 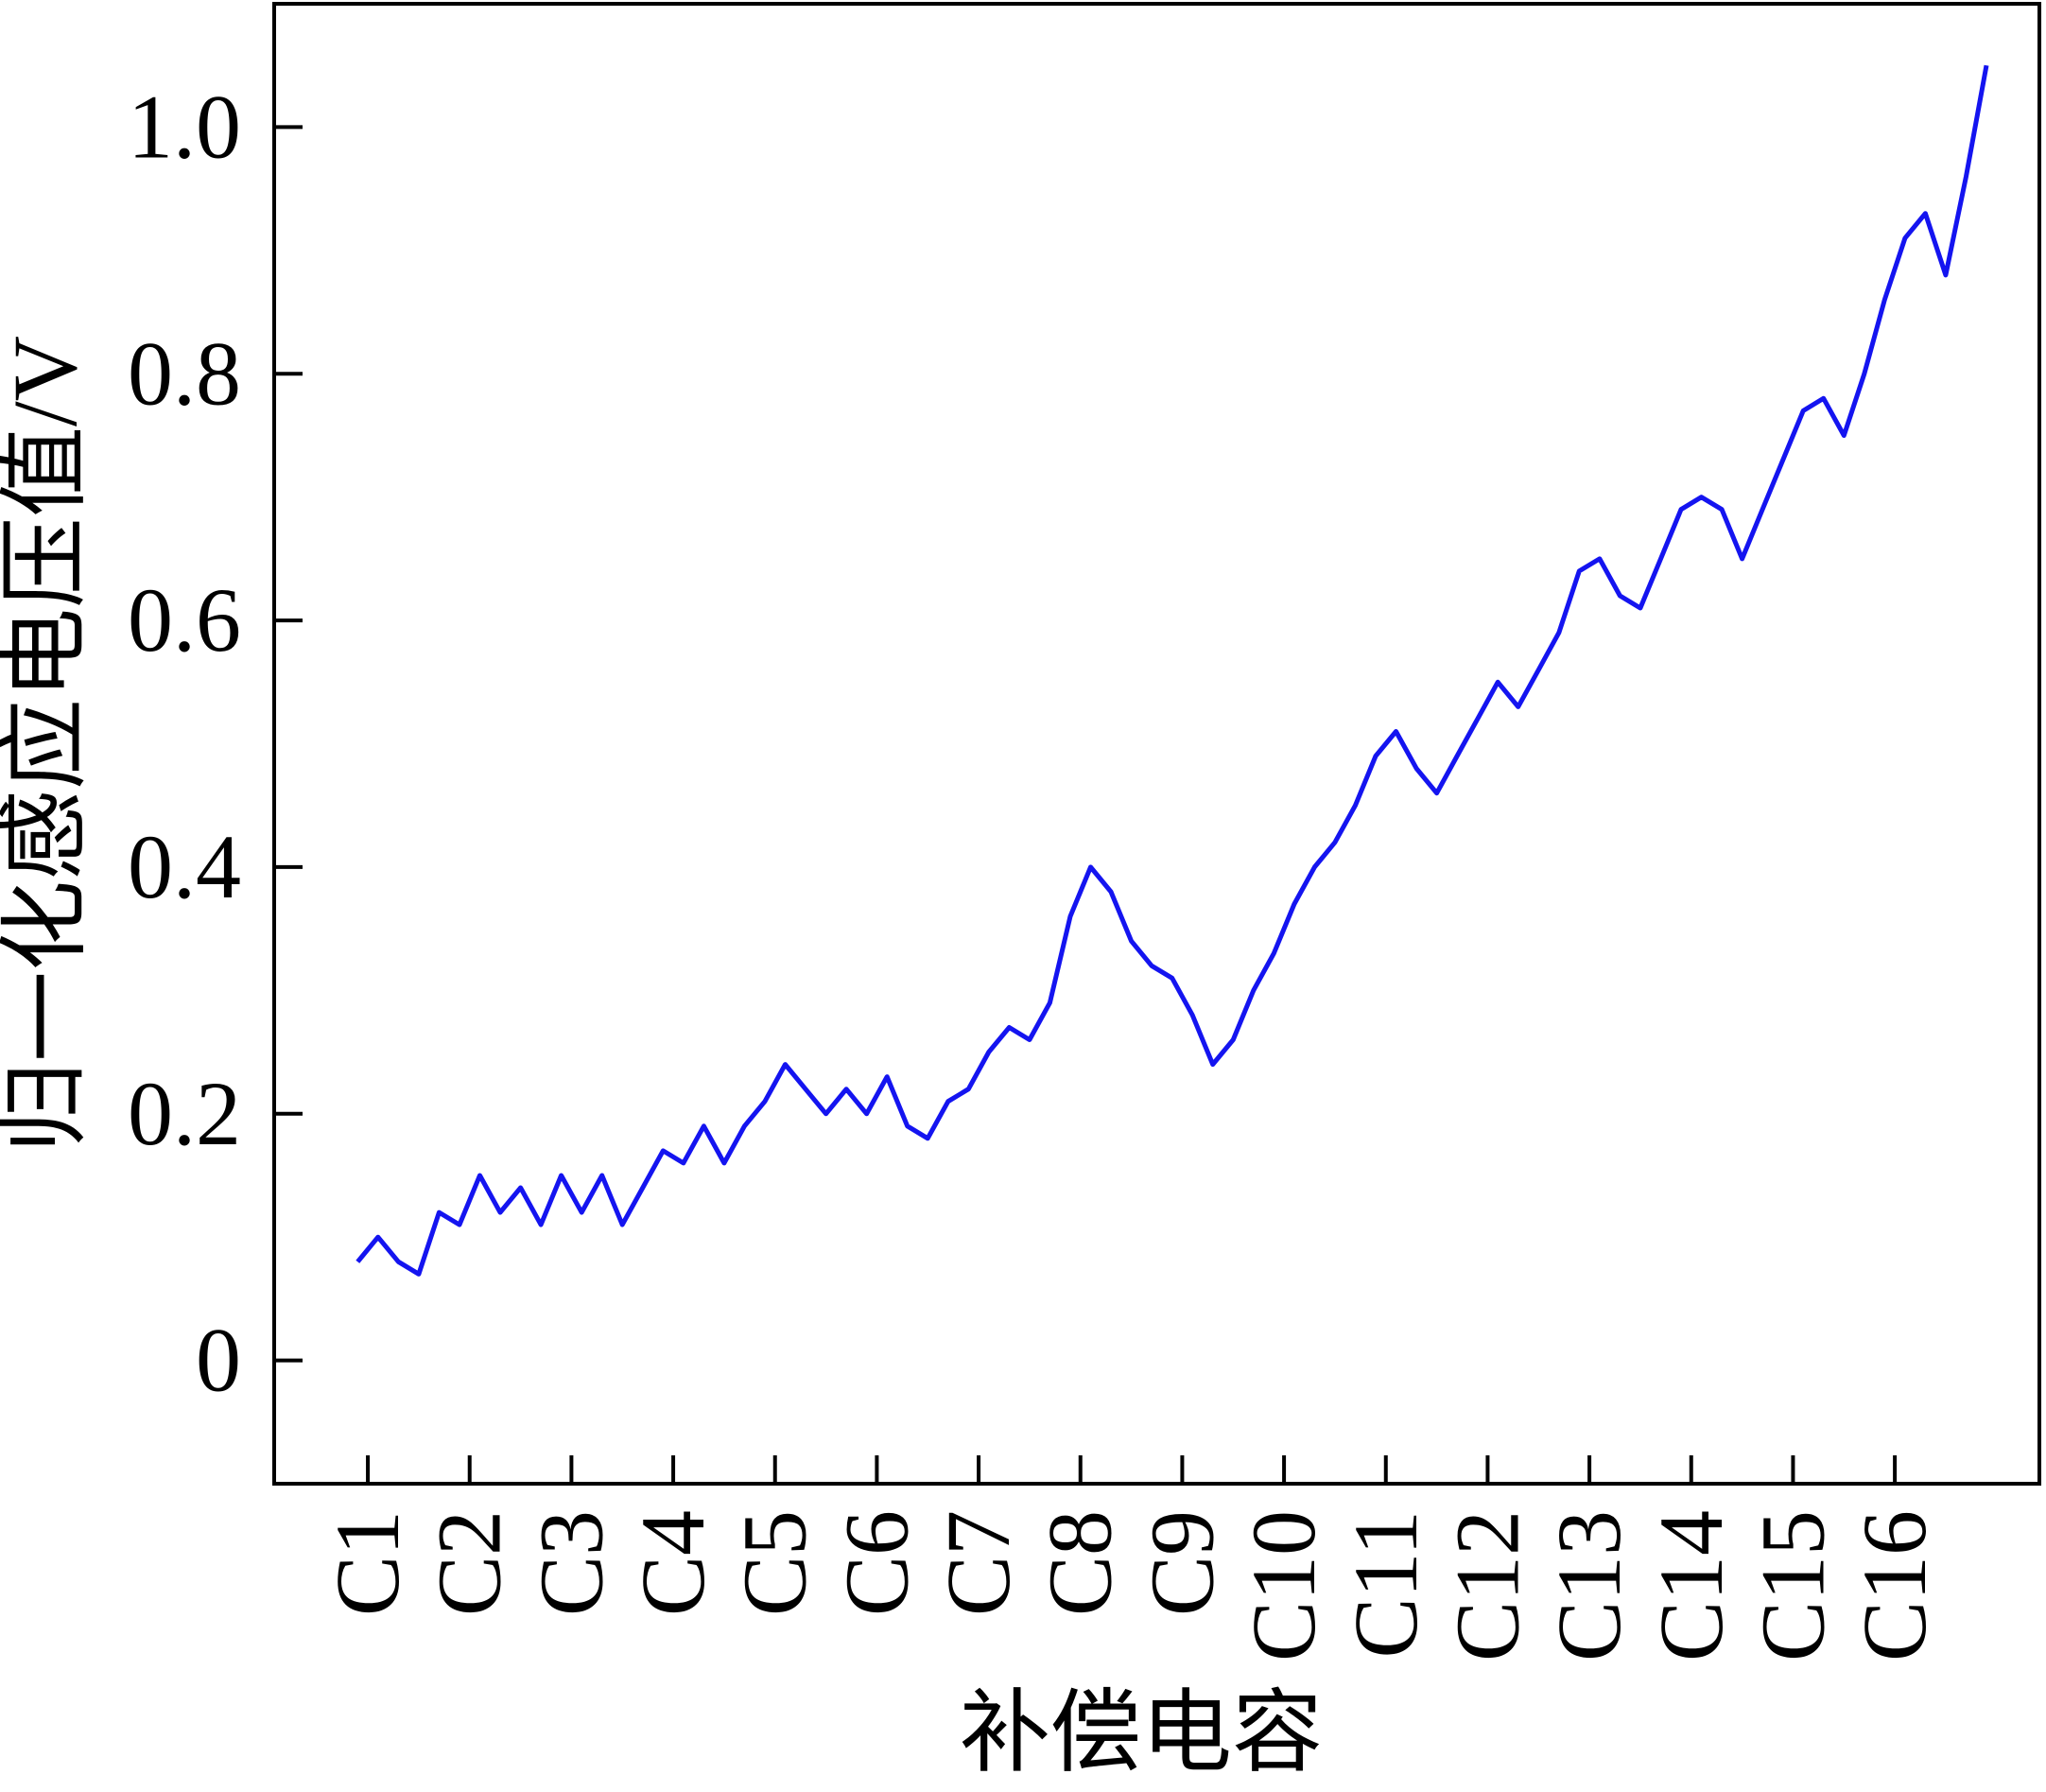 I want to click on x-tick-label: C1, so click(x=367, y=1563).